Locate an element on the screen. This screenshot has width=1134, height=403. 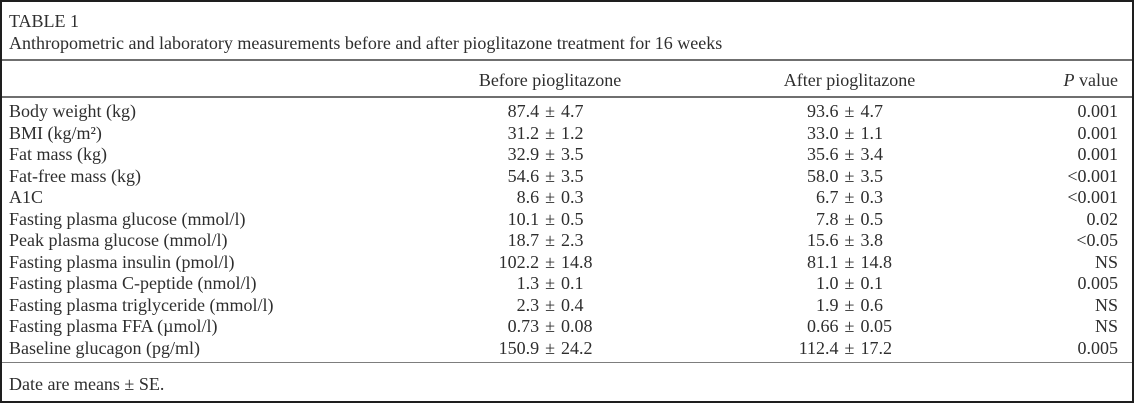
after-value: 7.8 ±0.5 is located at coordinates (850, 220).